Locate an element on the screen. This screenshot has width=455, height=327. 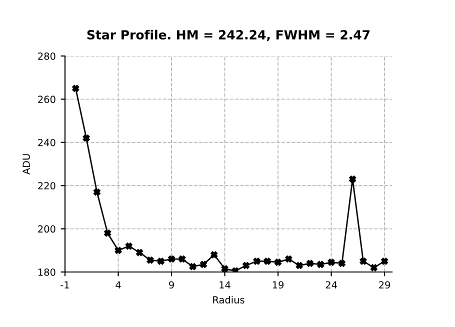
x-tick-label: 14 is located at coordinates (225, 284).